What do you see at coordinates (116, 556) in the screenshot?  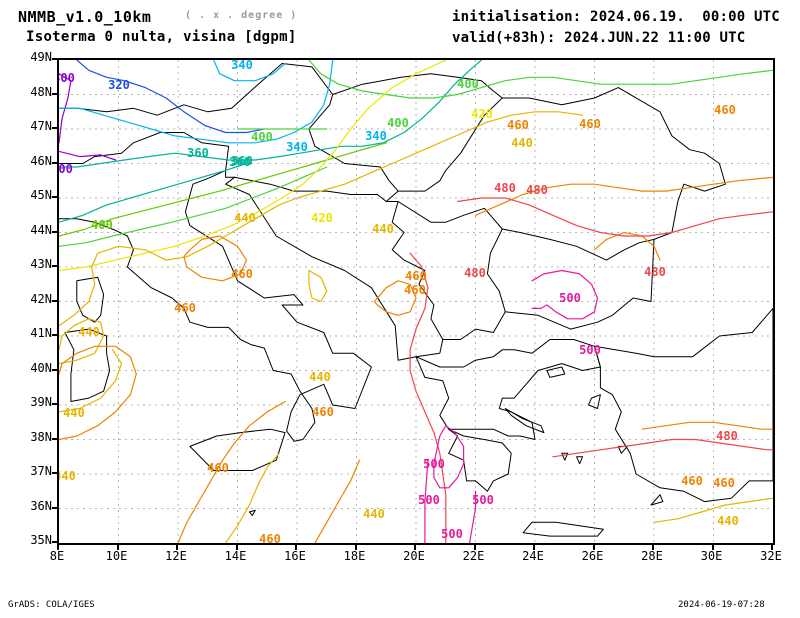 I see `x-axis-tick-label: 10E` at bounding box center [116, 556].